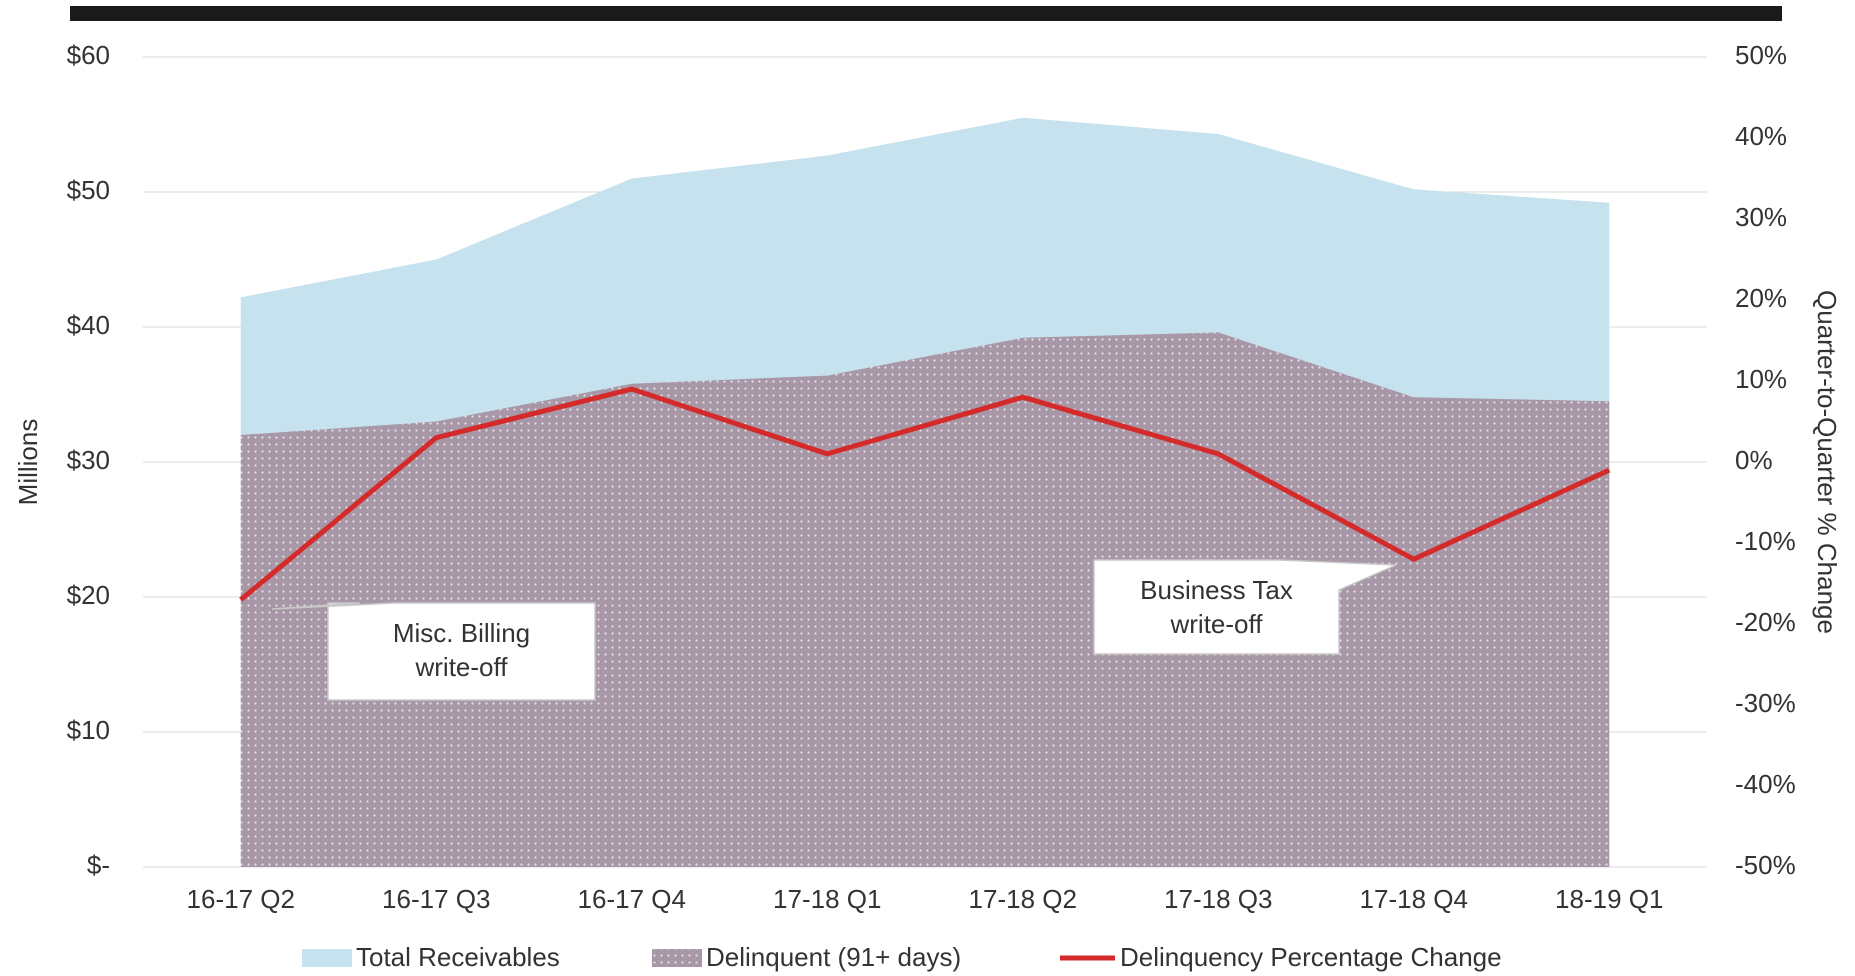 This screenshot has width=1855, height=976. I want to click on x-tick-label: 17-18 Q3, so click(1218, 899).